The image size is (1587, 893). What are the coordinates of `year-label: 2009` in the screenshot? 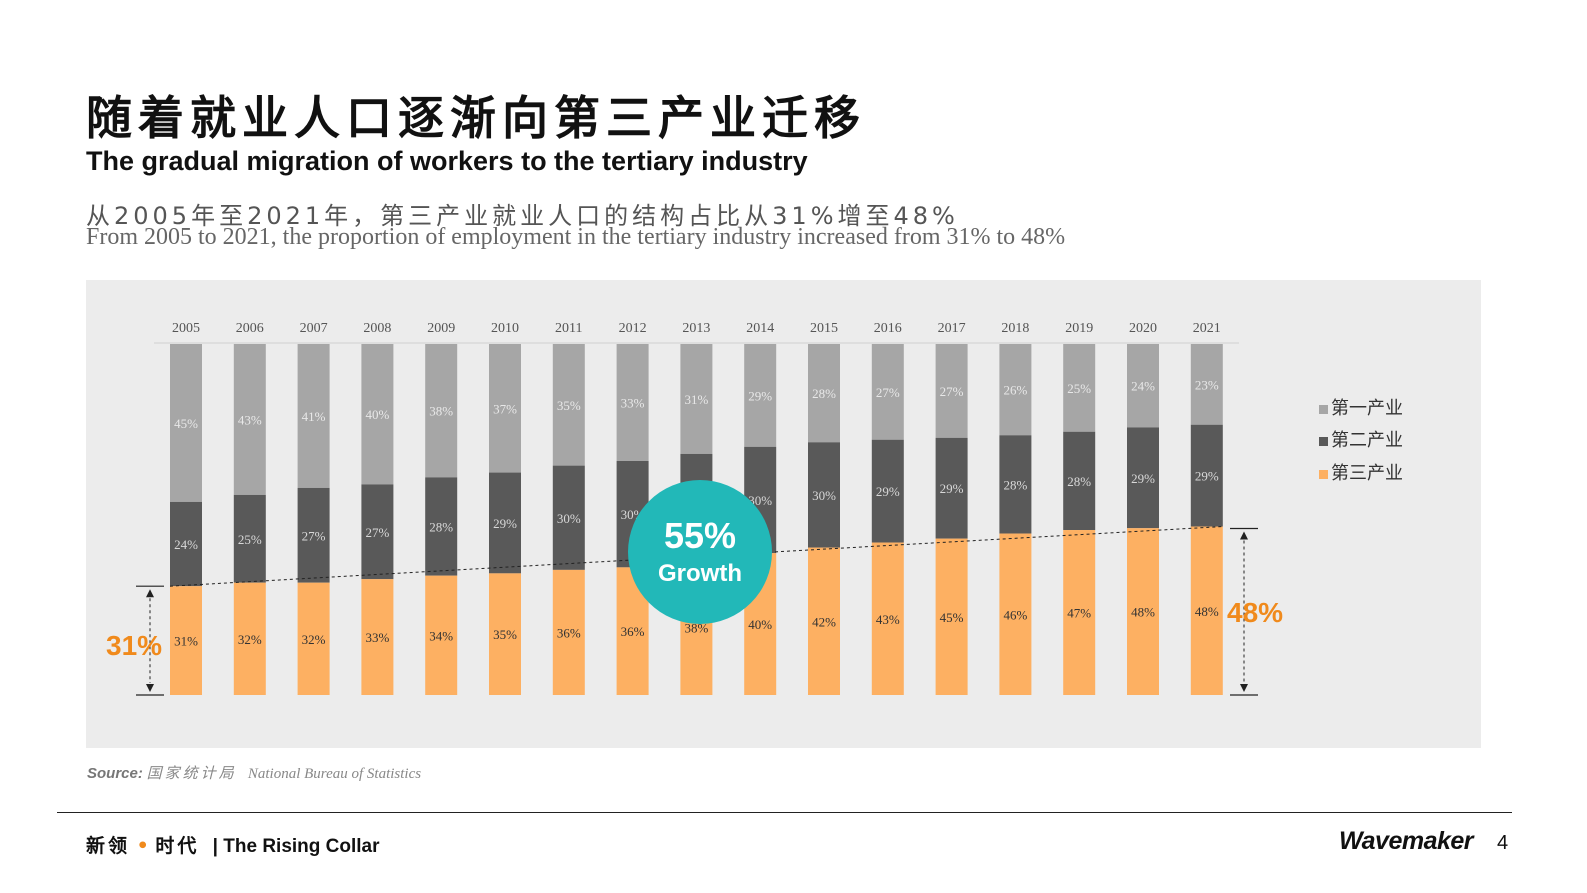 It's located at (441, 328).